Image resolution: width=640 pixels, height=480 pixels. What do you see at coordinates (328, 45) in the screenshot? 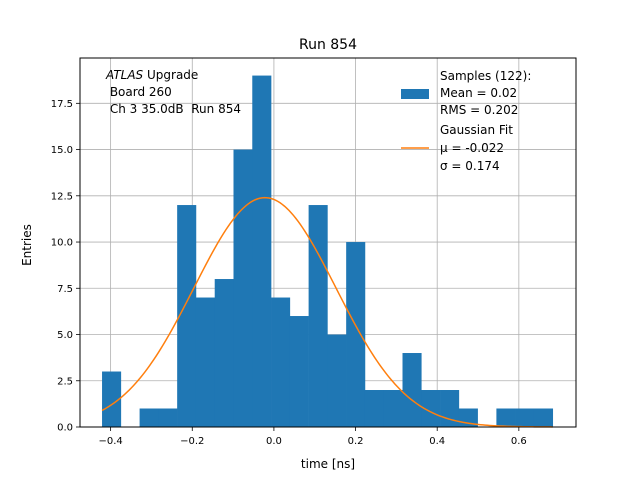
I see `chart-title: Run 854` at bounding box center [328, 45].